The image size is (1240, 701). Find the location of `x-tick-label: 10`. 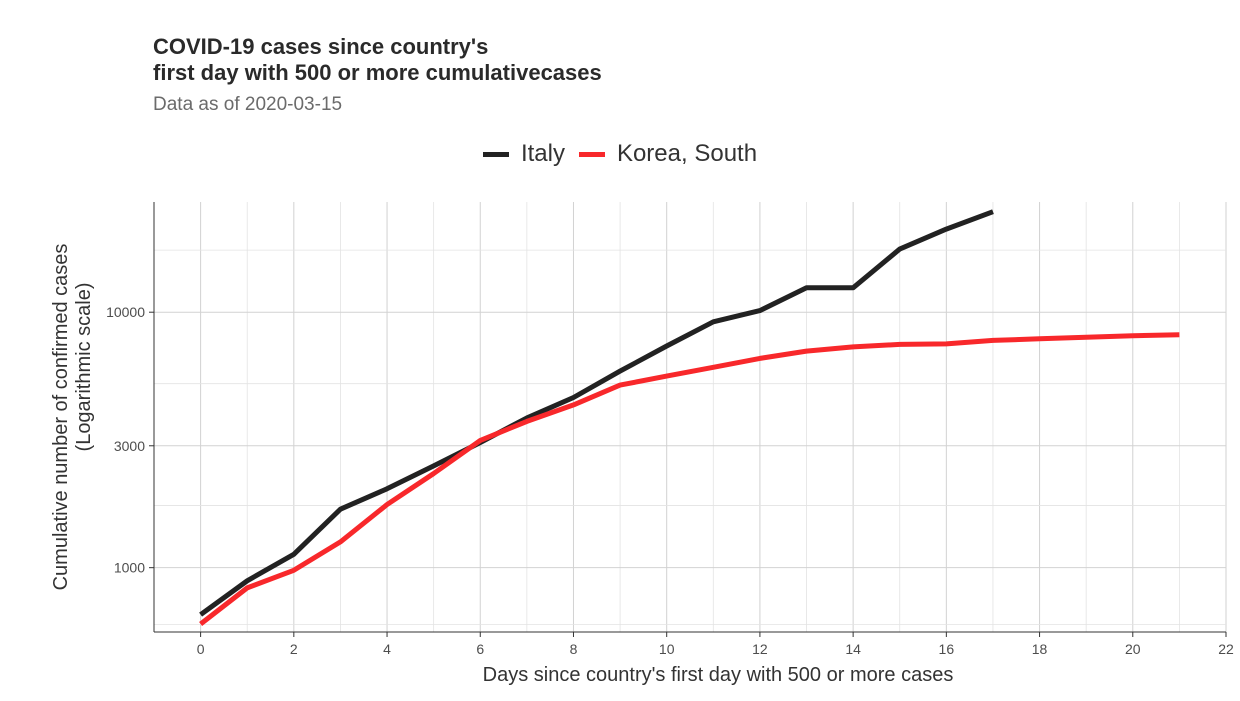

x-tick-label: 10 is located at coordinates (667, 649).